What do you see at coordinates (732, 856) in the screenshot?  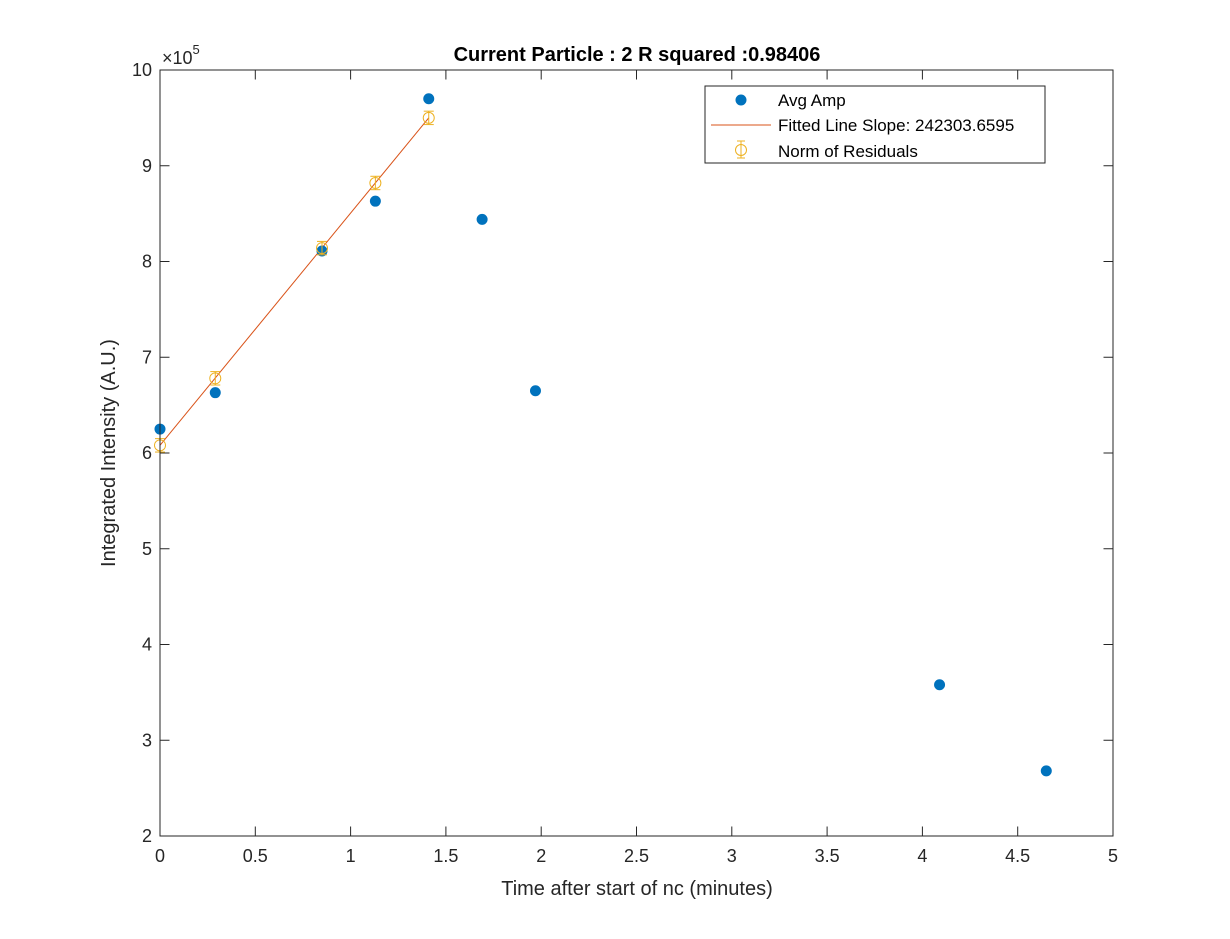 I see `x-tick-label: 3` at bounding box center [732, 856].